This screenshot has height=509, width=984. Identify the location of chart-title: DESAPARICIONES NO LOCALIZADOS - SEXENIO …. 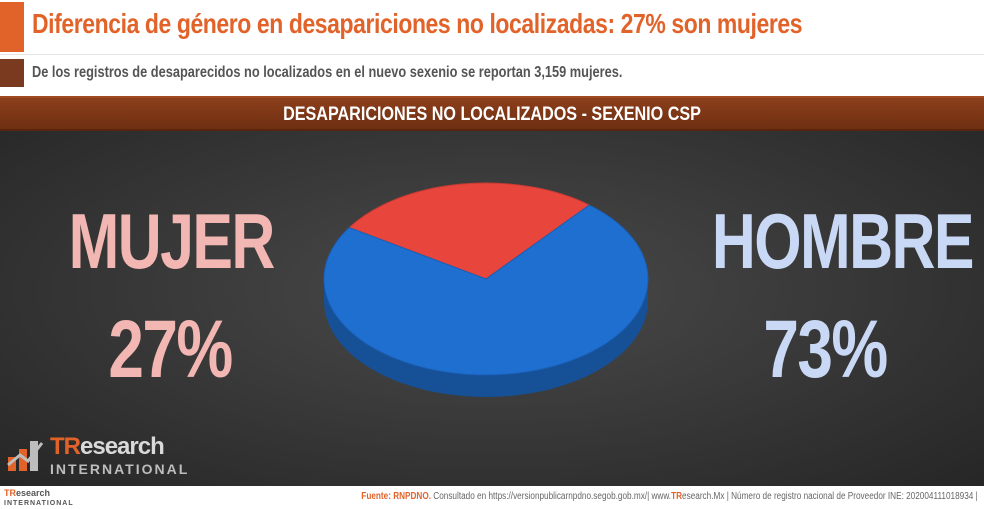
(492, 114).